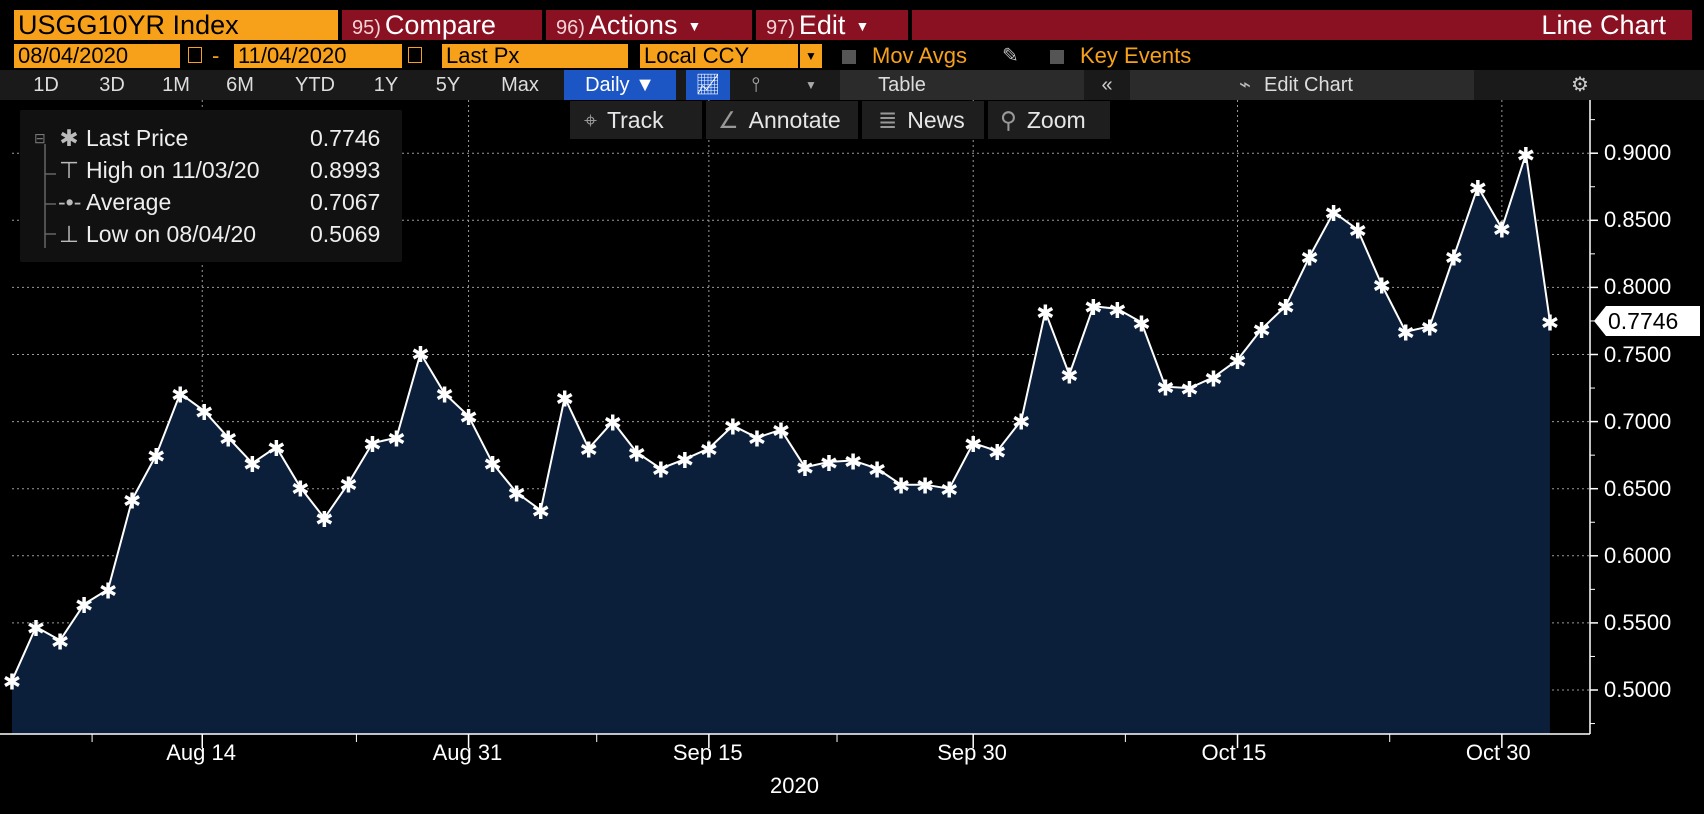 Image resolution: width=1704 pixels, height=814 pixels. What do you see at coordinates (46, 85) in the screenshot?
I see `range-1d: 1D` at bounding box center [46, 85].